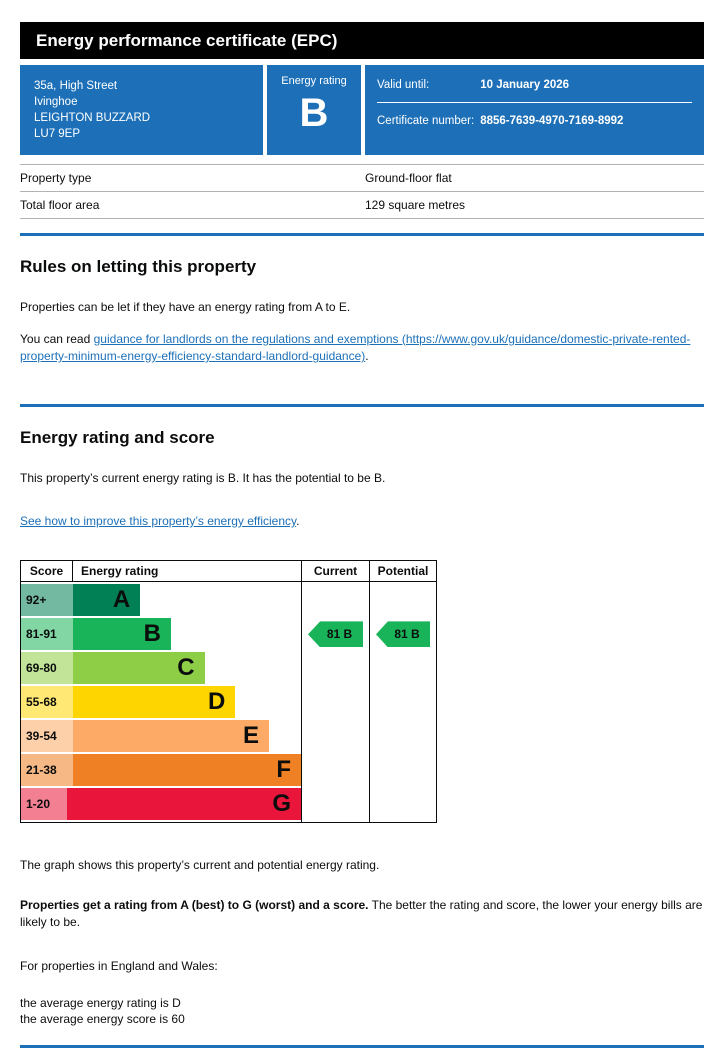 The height and width of the screenshot is (1048, 724). What do you see at coordinates (184, 804) in the screenshot?
I see `band-bar: G` at bounding box center [184, 804].